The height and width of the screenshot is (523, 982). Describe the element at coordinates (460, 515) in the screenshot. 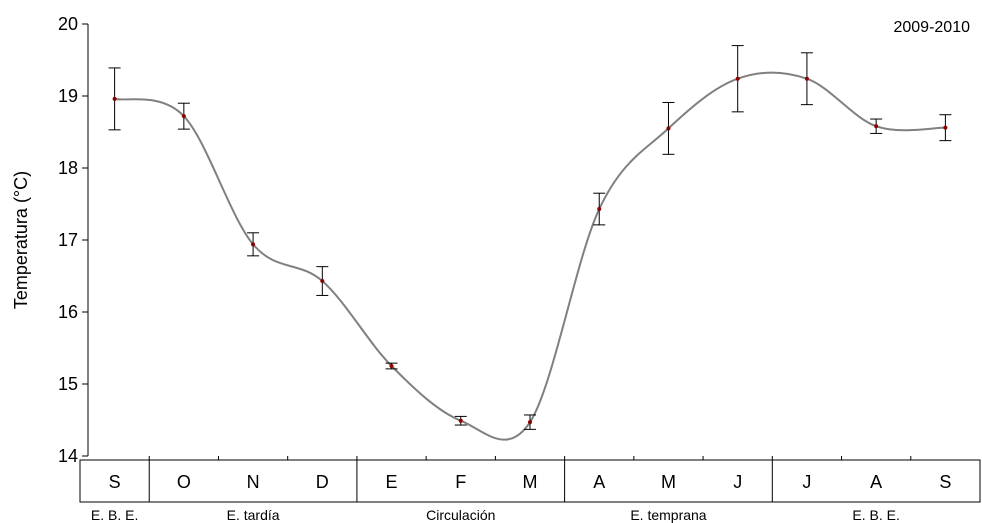

I see `period-label: Circulación` at that location.